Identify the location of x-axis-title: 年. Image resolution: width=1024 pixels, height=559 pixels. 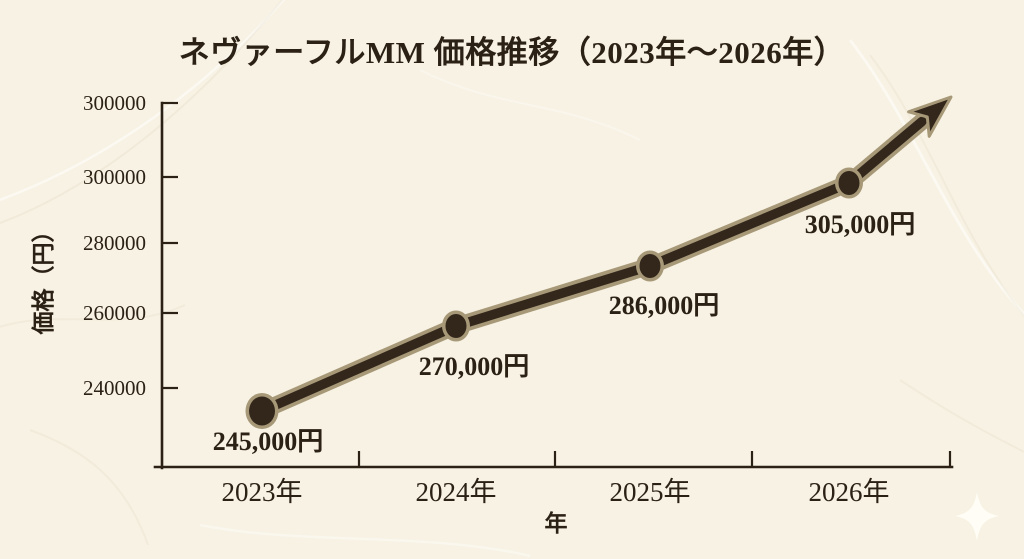
(556, 523).